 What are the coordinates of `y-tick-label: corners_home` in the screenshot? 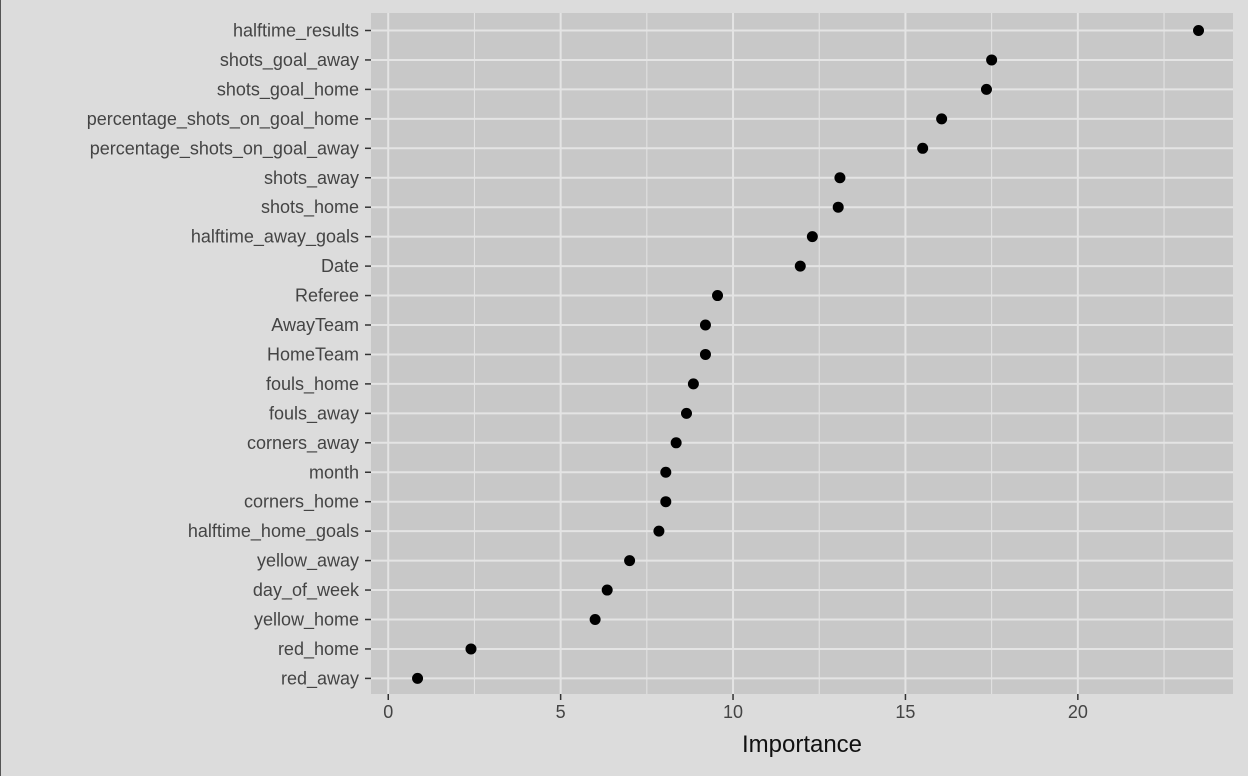 It's located at (301, 502).